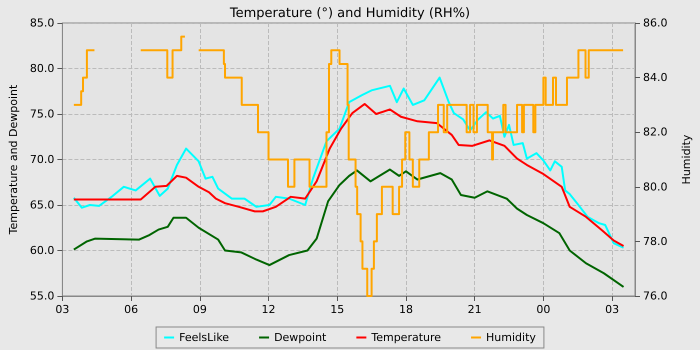  Describe the element at coordinates (655, 187) in the screenshot. I see `y2-tick-label: 80.0` at that location.